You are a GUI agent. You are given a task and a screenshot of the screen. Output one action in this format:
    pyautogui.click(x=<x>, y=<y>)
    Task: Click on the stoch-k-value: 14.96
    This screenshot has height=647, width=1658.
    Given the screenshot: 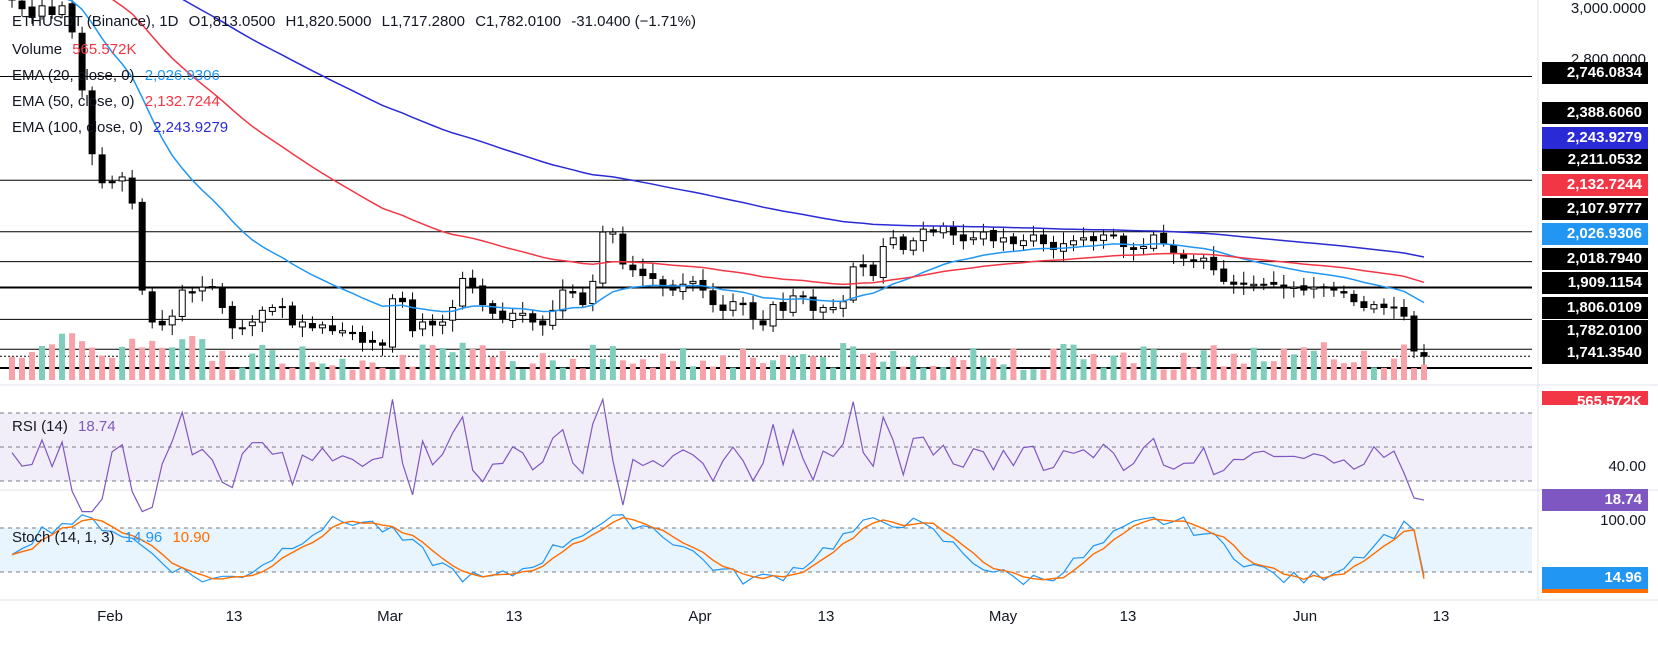 What is the action you would take?
    pyautogui.click(x=143, y=537)
    